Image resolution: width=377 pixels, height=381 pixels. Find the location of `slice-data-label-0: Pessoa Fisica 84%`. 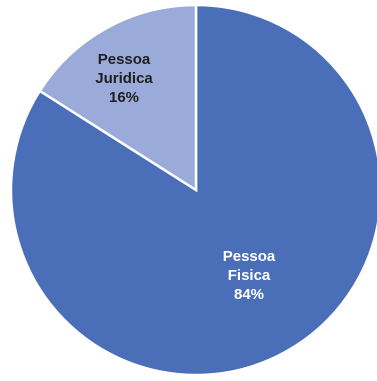

slice-data-label-0: Pessoa Fisica 84% is located at coordinates (249, 275).